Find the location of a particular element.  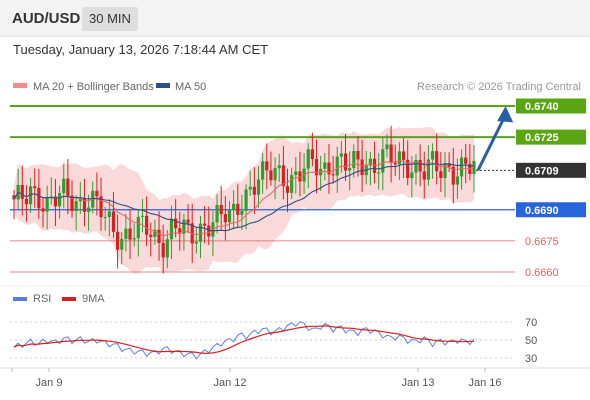

level-label: 0.6675 is located at coordinates (542, 242).